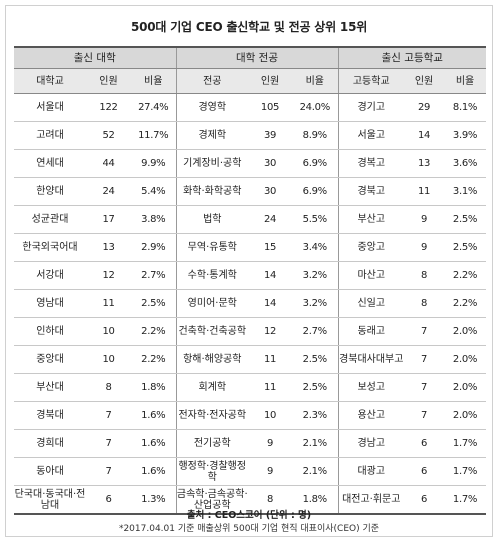 The image size is (499, 542). I want to click on col-header-count: 인원, so click(108, 81).